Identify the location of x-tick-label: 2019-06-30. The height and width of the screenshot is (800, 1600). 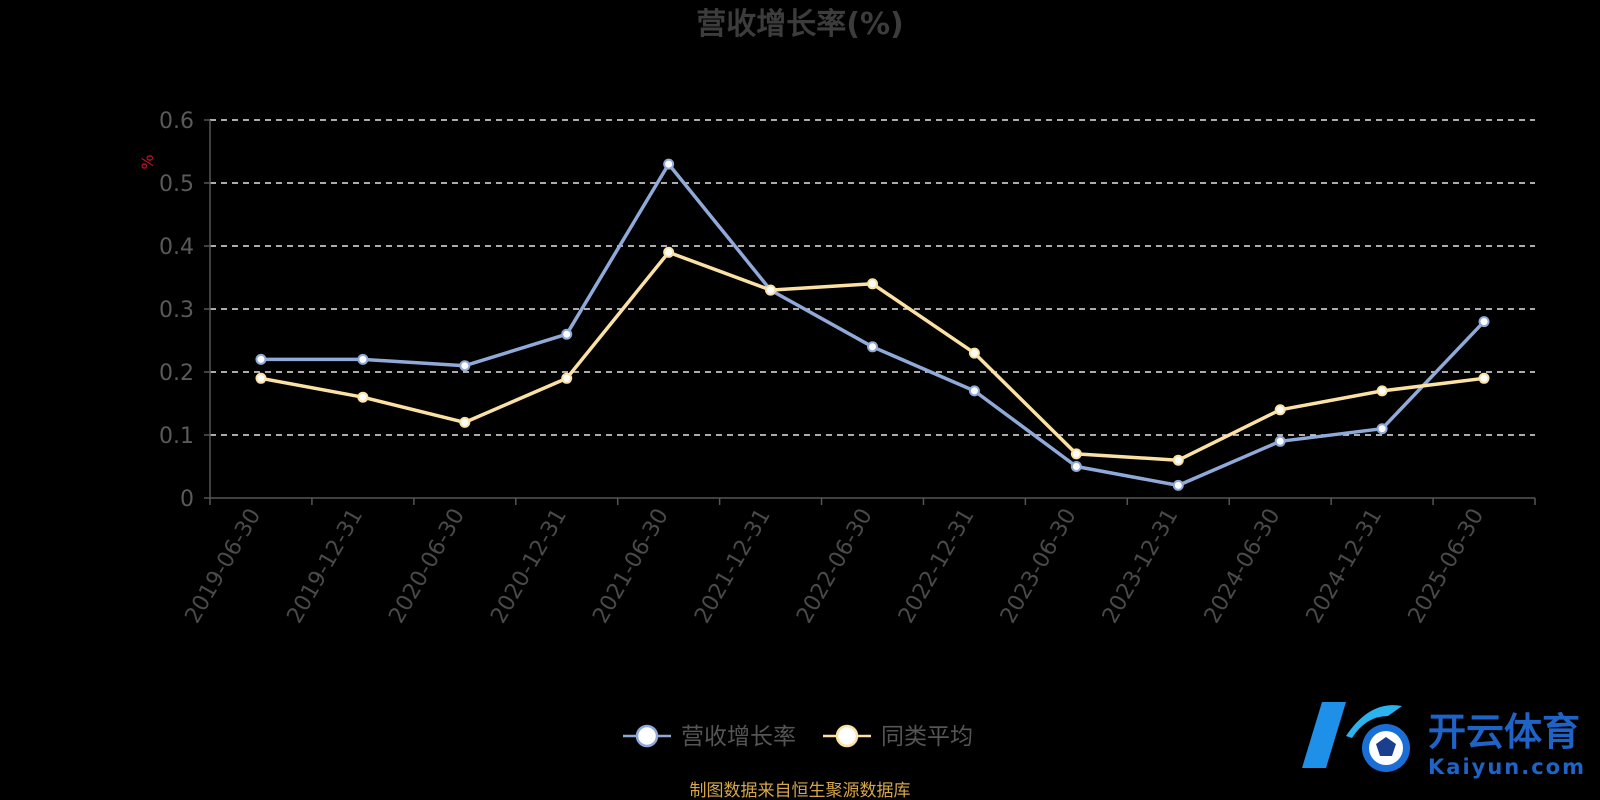
(224, 566).